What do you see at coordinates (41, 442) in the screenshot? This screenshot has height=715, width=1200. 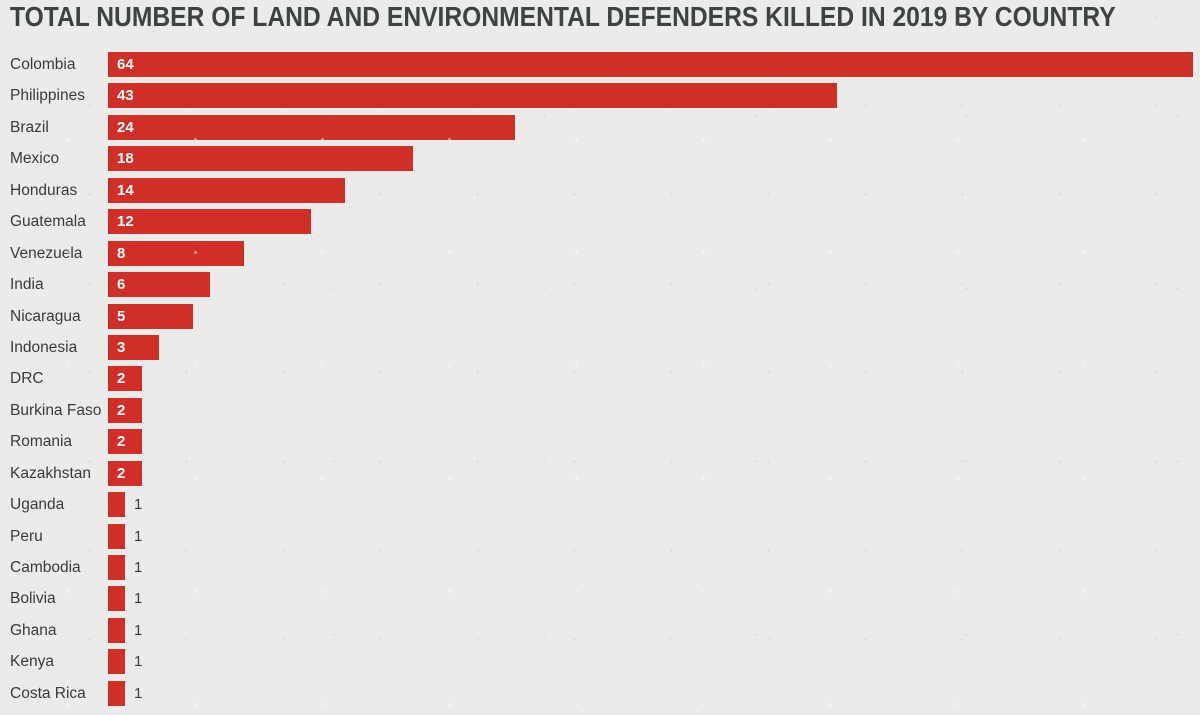 I see `country-label: Romania` at bounding box center [41, 442].